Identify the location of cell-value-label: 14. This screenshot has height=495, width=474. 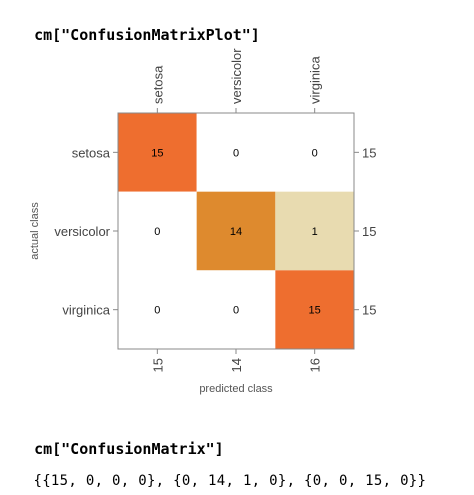
(236, 232).